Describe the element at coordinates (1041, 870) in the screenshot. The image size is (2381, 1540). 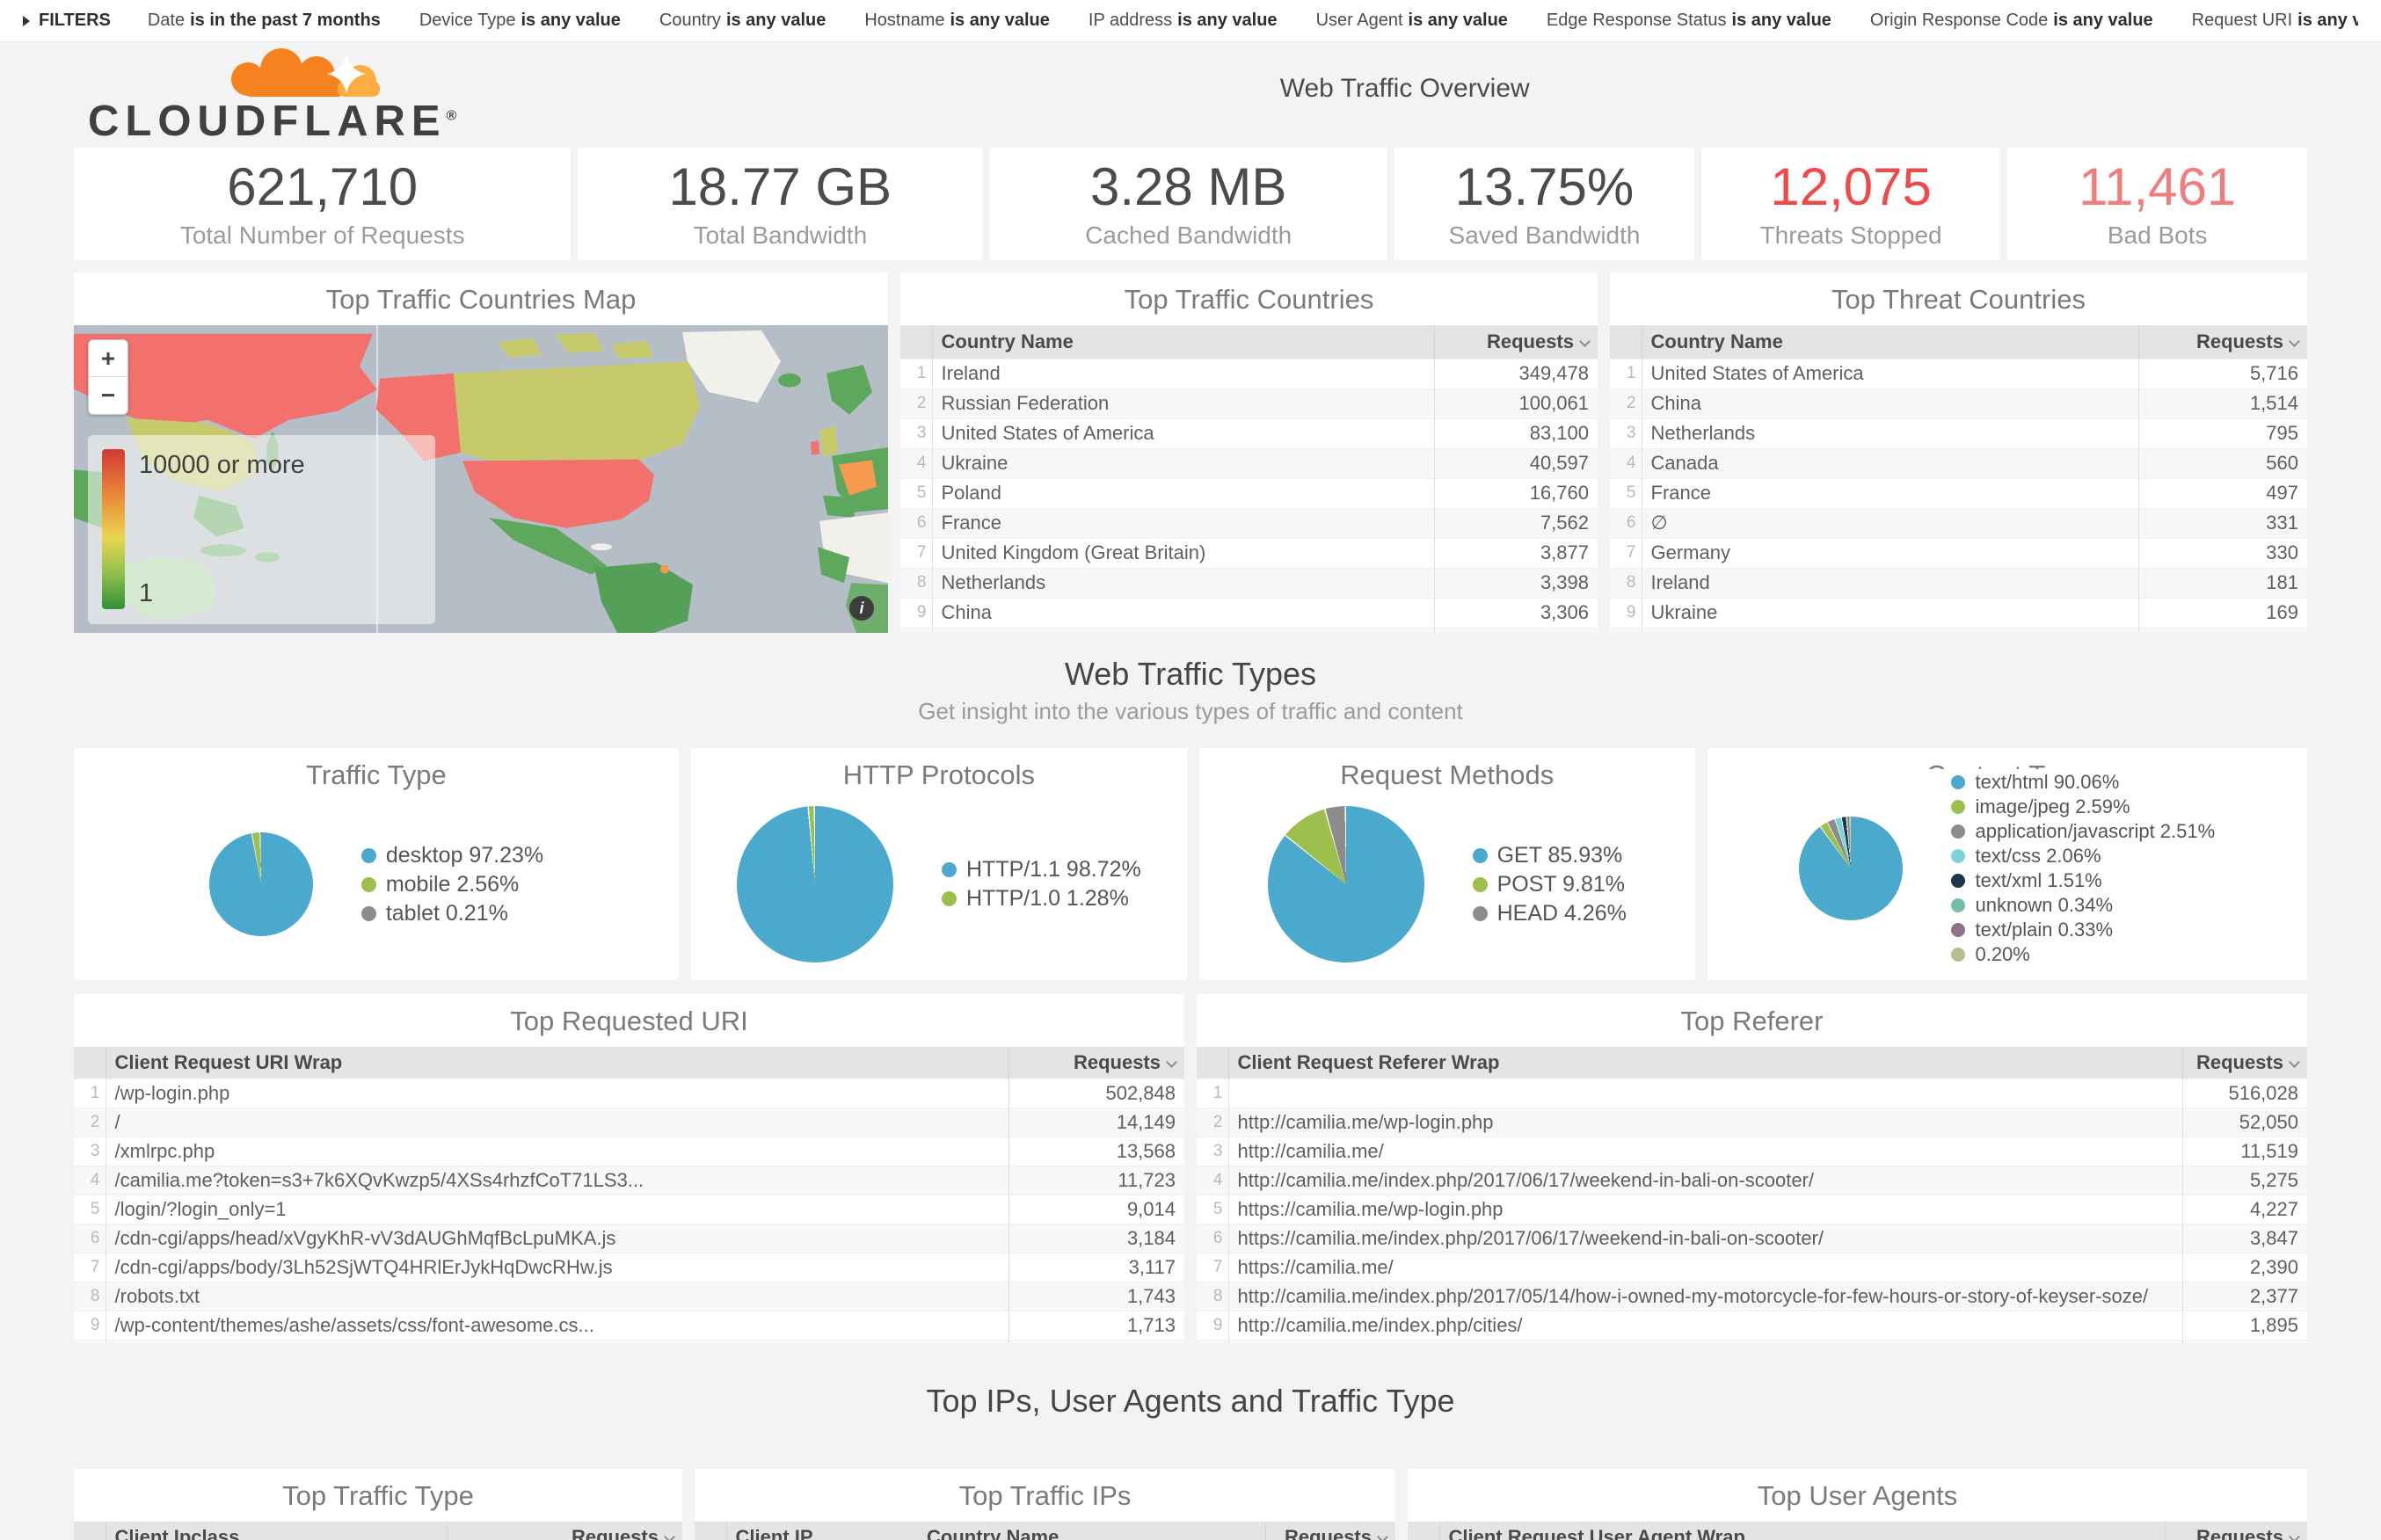
I see `legend-item: HTTP/1.1 98.72%` at that location.